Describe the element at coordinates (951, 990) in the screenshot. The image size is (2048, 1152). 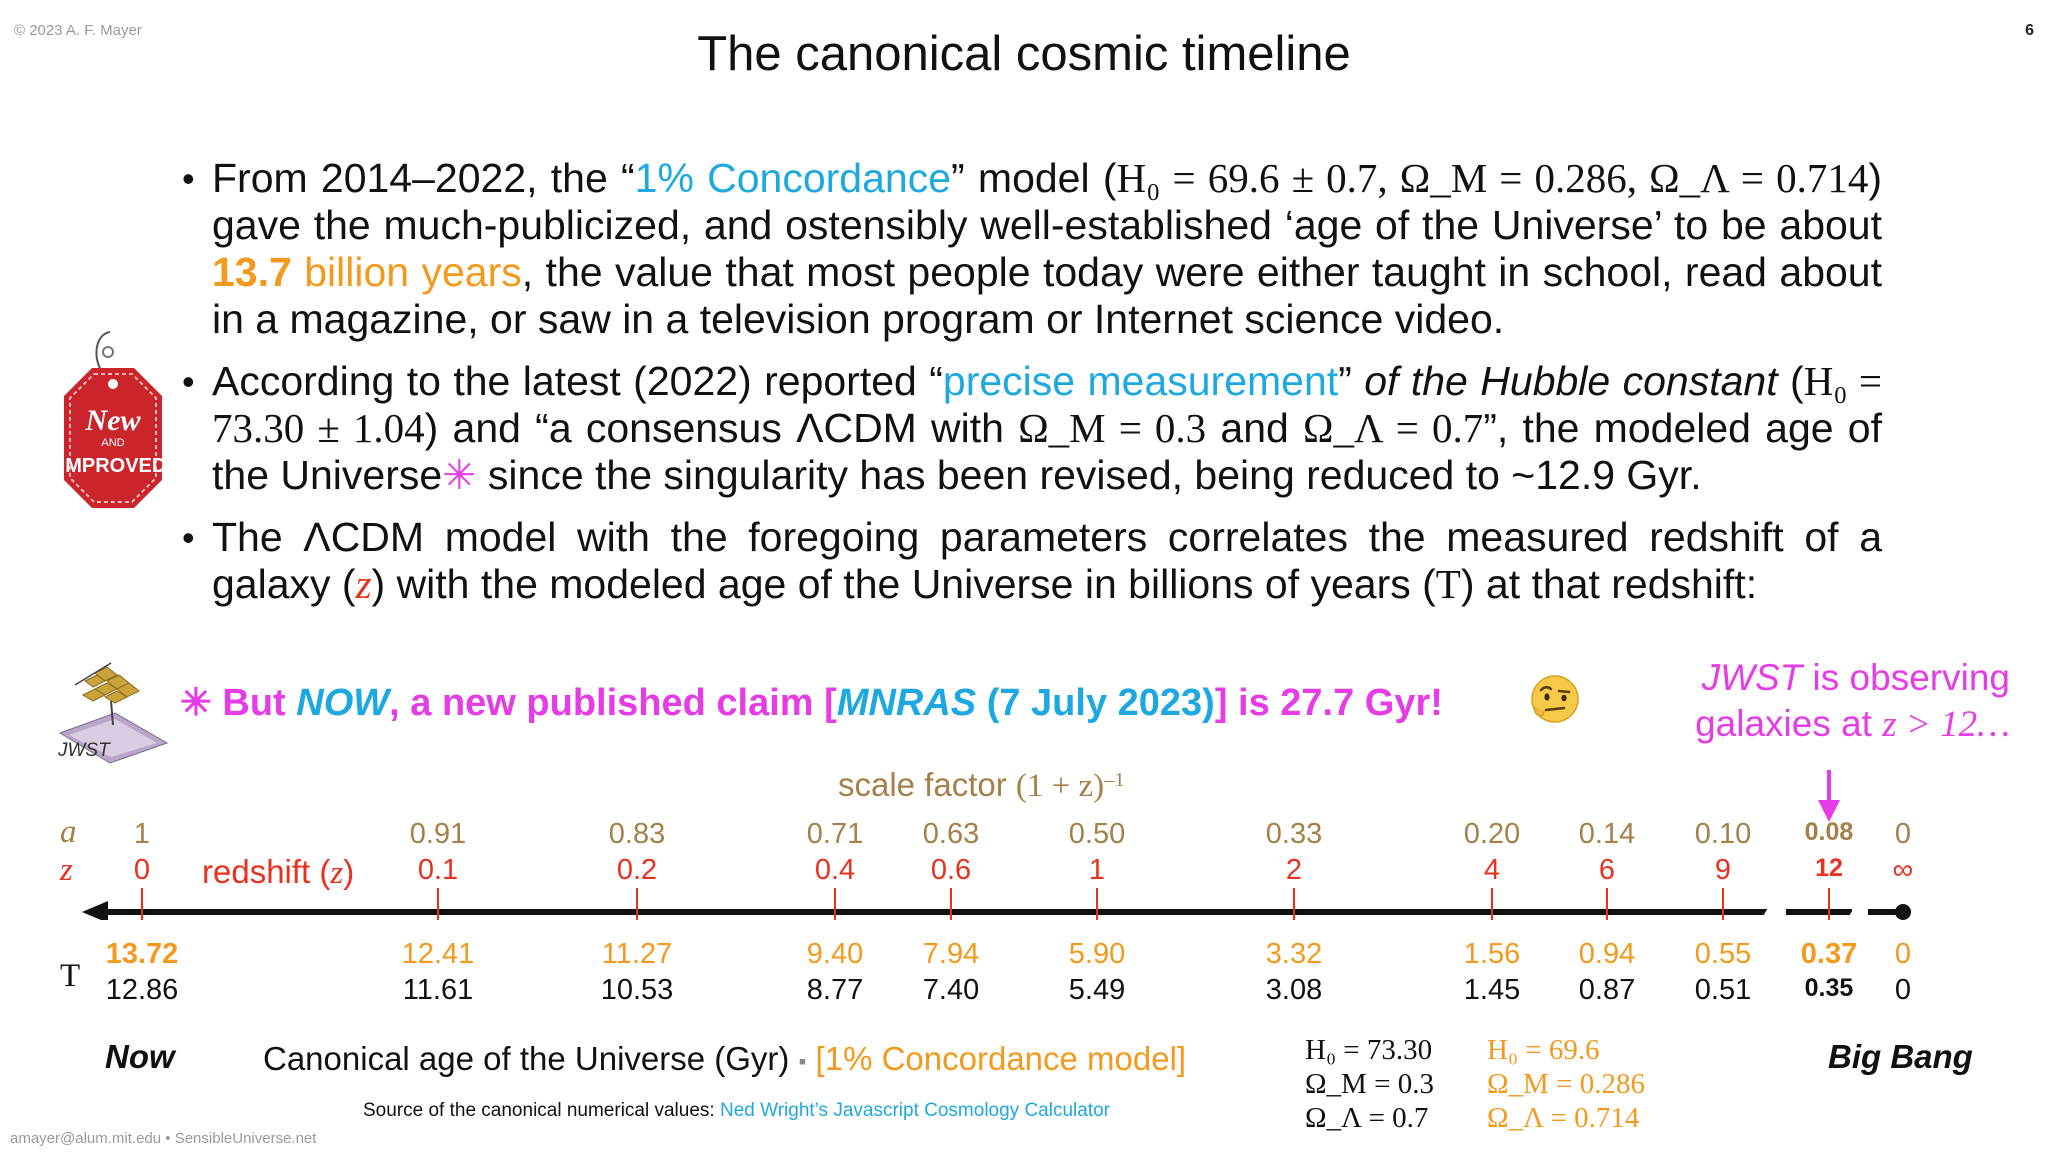
I see `tick-age-modern: 7.40` at that location.